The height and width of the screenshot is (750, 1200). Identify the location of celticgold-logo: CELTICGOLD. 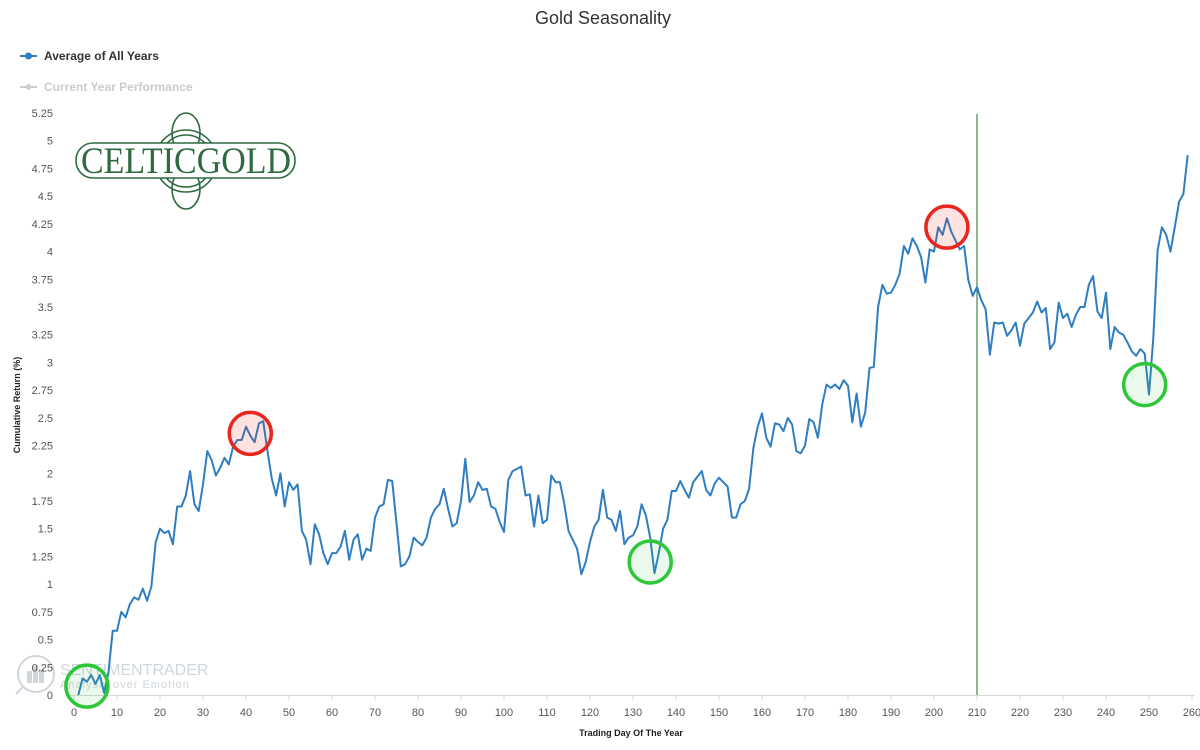
(185, 161).